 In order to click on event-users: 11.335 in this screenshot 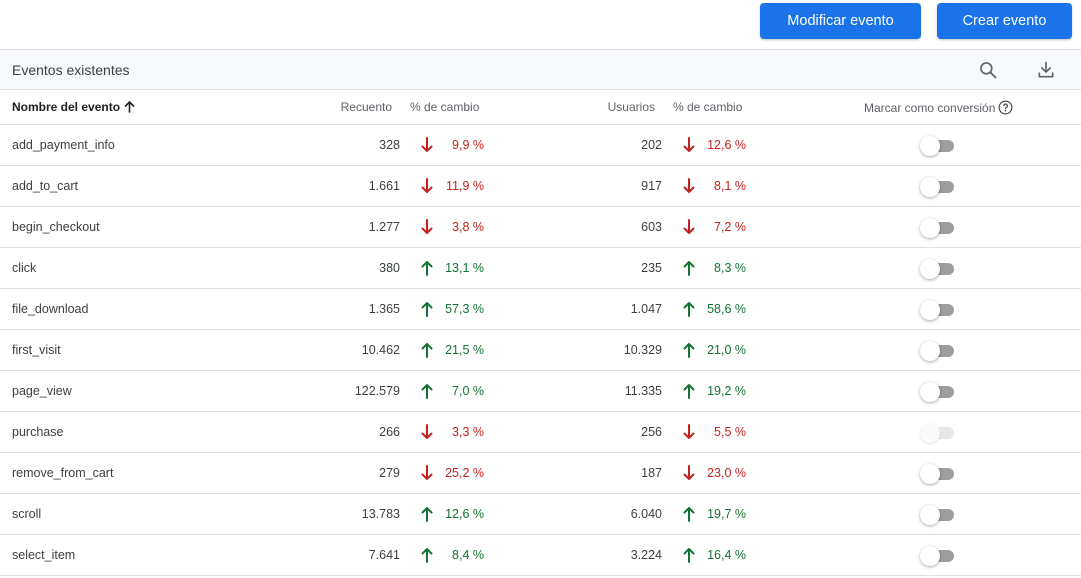, I will do `click(643, 391)`.